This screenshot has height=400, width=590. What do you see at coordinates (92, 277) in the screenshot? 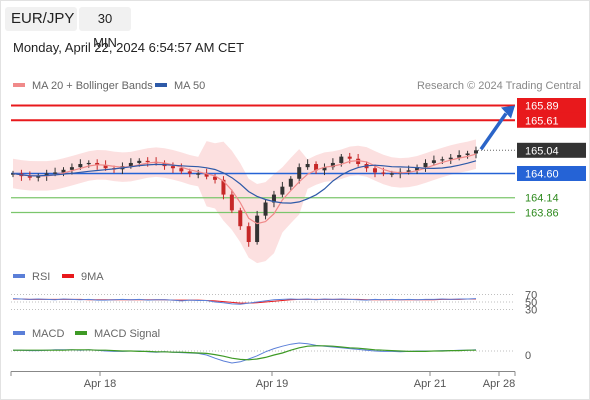
I see `rsi-ma-label: 9MA` at bounding box center [92, 277].